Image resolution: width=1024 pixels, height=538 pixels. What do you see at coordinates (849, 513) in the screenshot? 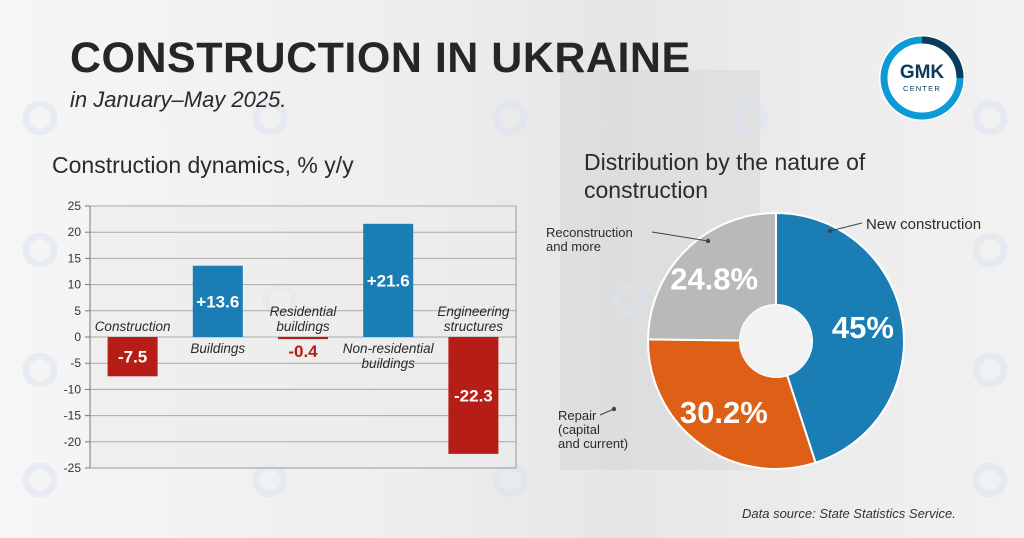
I see `data-source: Data source: State Statistics Service.` at bounding box center [849, 513].